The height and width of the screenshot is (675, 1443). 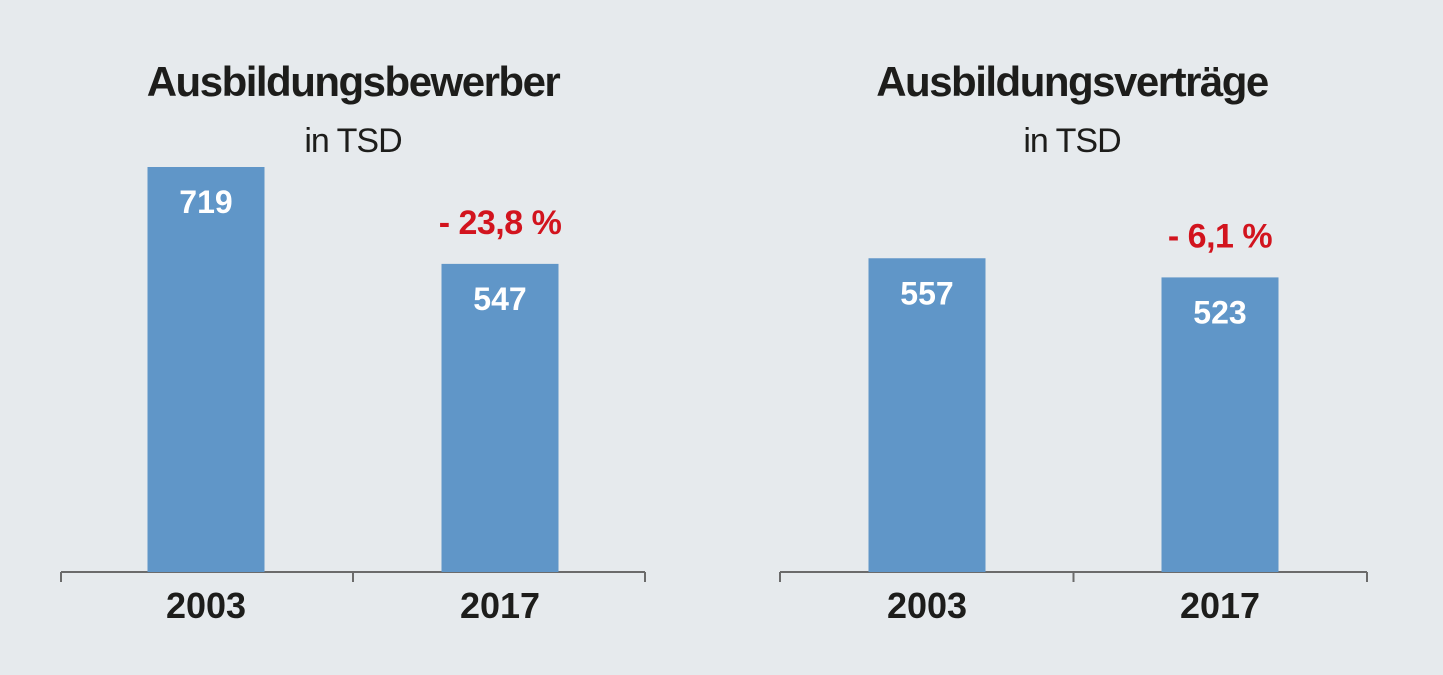 What do you see at coordinates (205, 202) in the screenshot?
I see `bar-value-label: 719` at bounding box center [205, 202].